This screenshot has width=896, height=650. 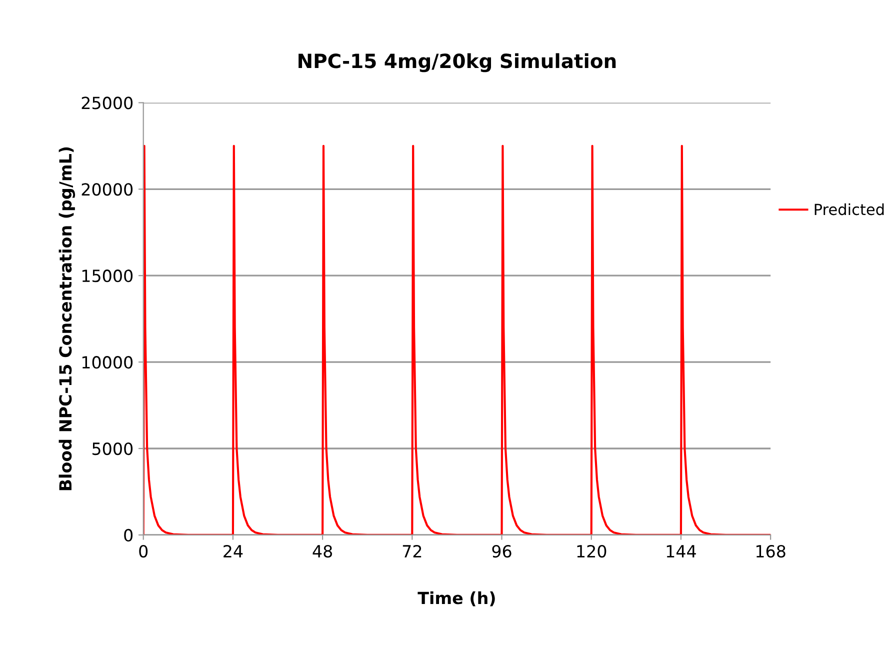 I want to click on x-tick-label: 96, so click(x=502, y=551).